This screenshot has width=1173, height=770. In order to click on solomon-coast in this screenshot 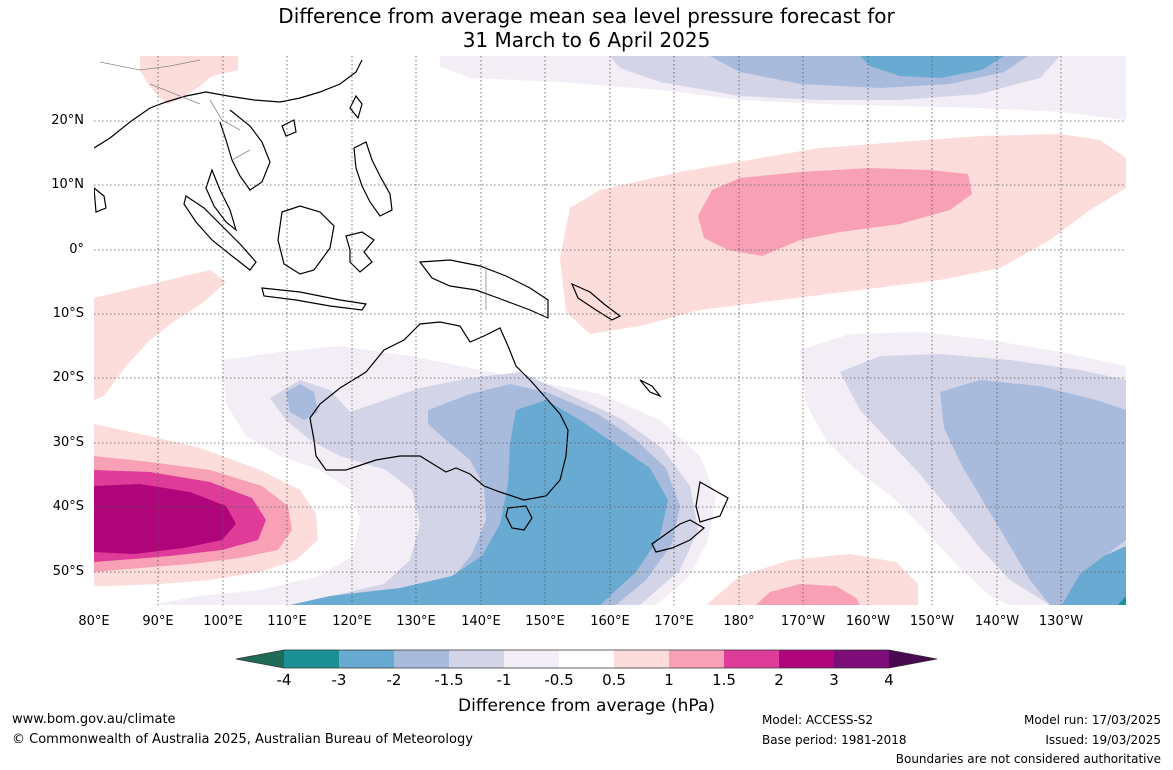, I will do `click(596, 301)`.